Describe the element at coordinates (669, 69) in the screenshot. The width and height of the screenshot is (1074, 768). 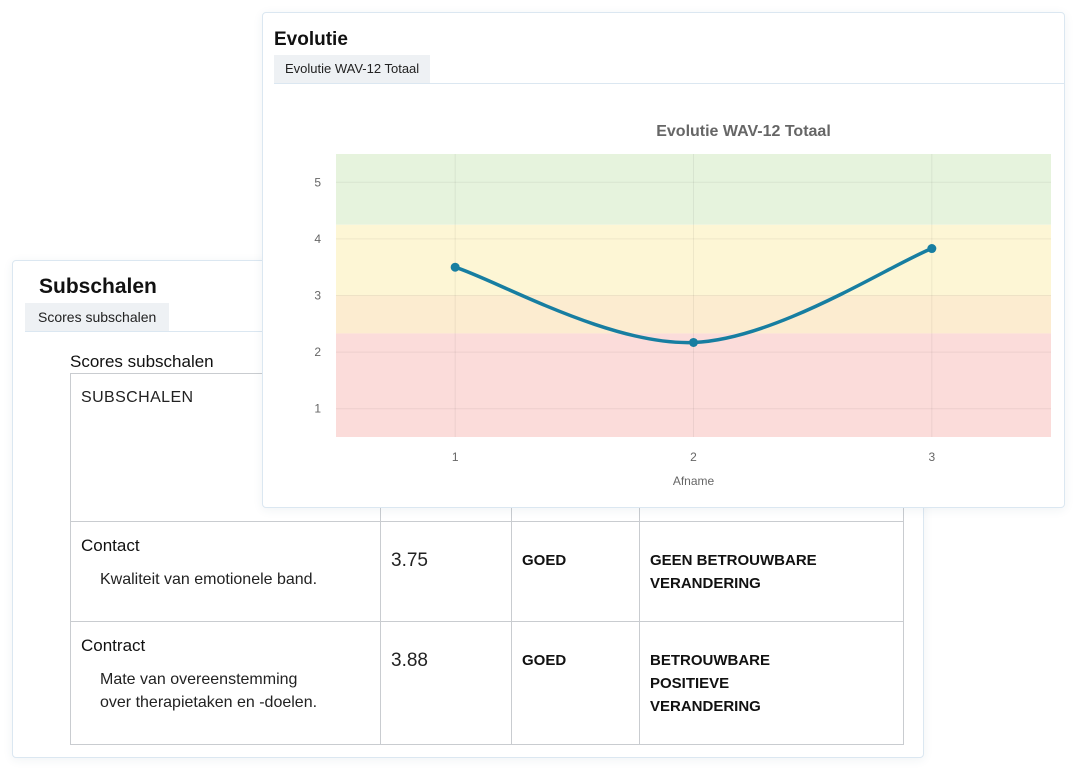
I see `evolutie-tabbar: Evolutie WAV-12 Totaal` at that location.